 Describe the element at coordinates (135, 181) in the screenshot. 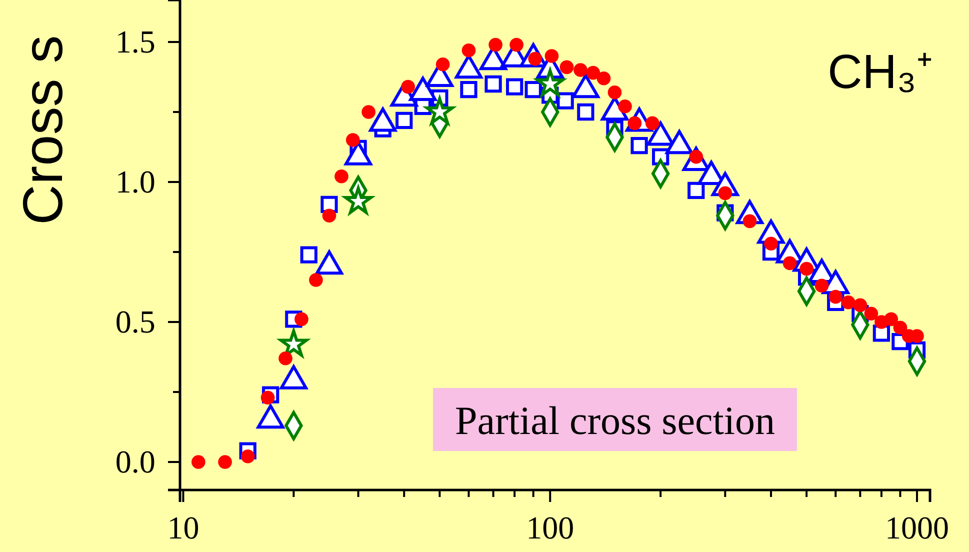

I see `y-tick-label: 1.0` at that location.